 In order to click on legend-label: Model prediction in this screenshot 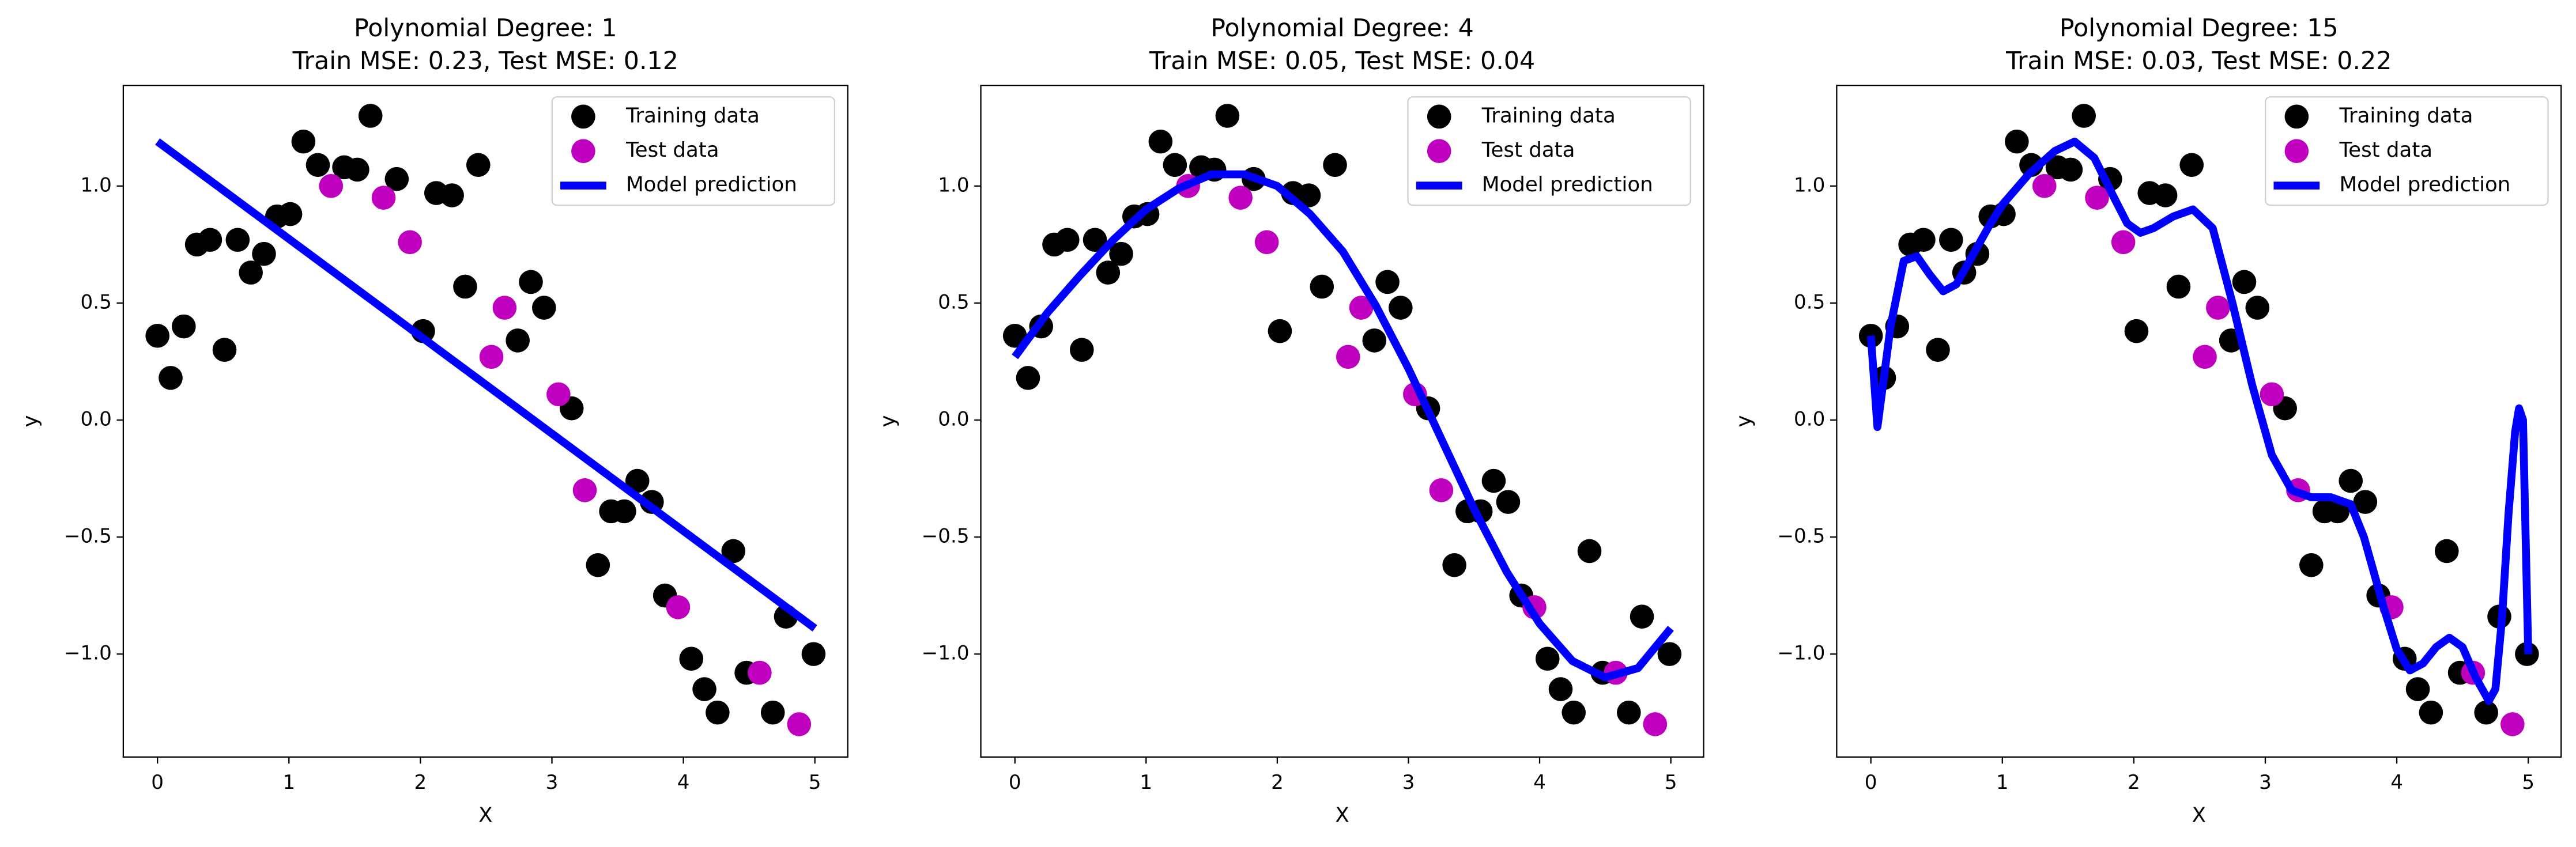, I will do `click(1567, 184)`.